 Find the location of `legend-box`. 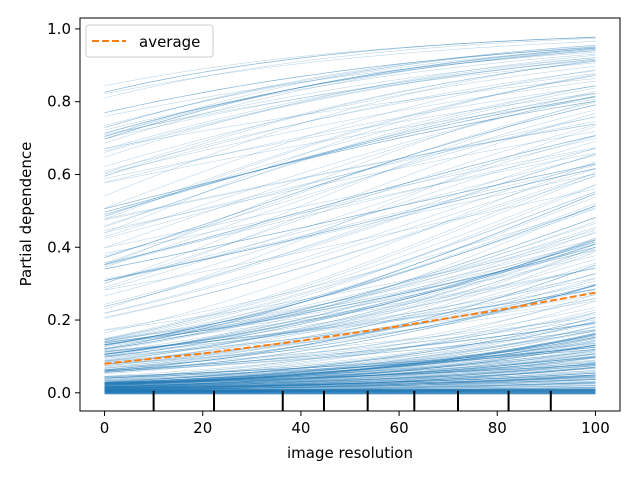

legend-box is located at coordinates (149, 41).